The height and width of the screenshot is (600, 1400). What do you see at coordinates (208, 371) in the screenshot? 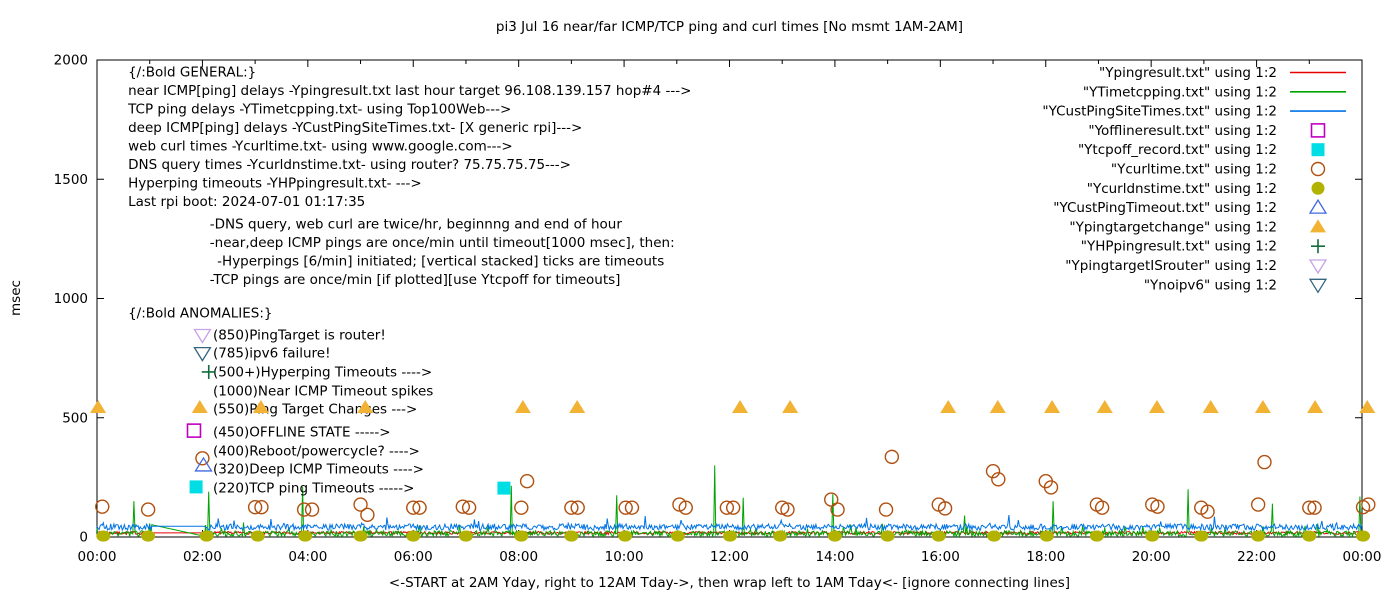
I see `series-YHPpingresult` at bounding box center [208, 371].